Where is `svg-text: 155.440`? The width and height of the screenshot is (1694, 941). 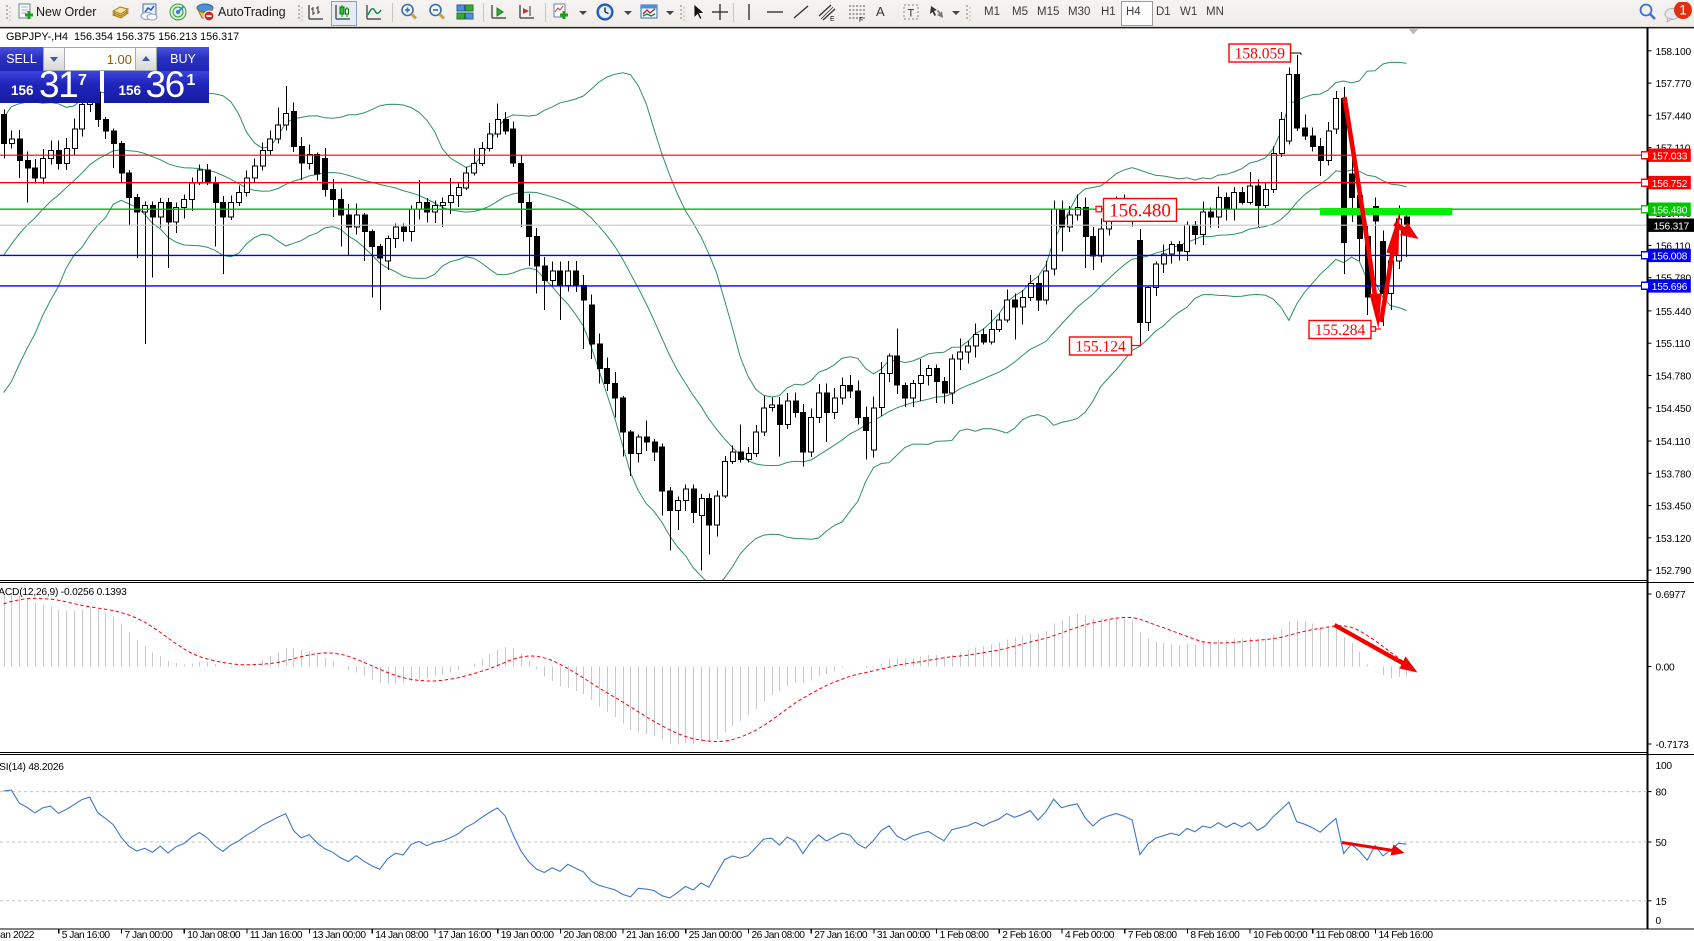 svg-text: 155.440 is located at coordinates (1674, 312).